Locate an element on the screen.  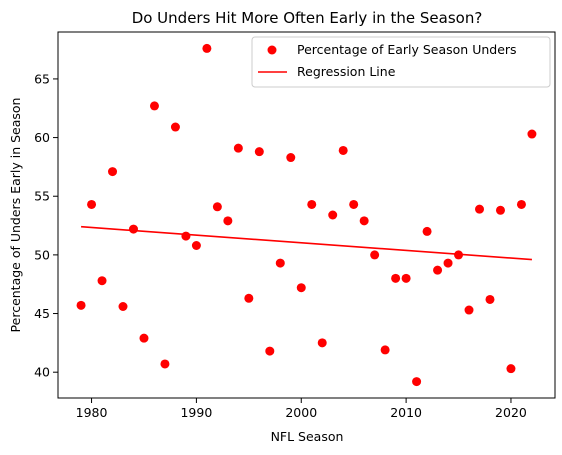
x-tick-label: 2010 is located at coordinates (406, 412).